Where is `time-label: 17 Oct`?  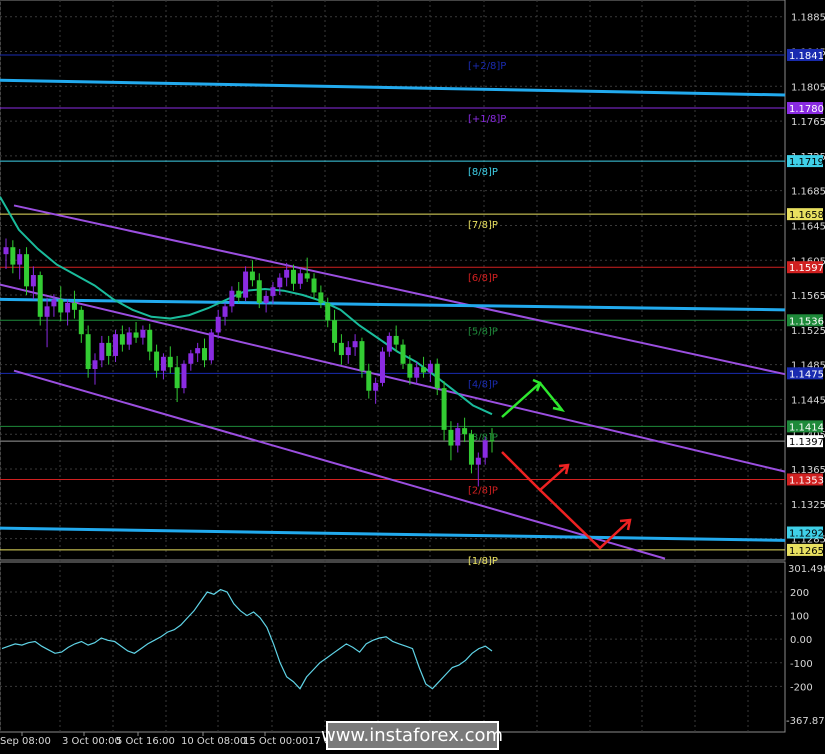
time-label: 17 Oct is located at coordinates (324, 741).